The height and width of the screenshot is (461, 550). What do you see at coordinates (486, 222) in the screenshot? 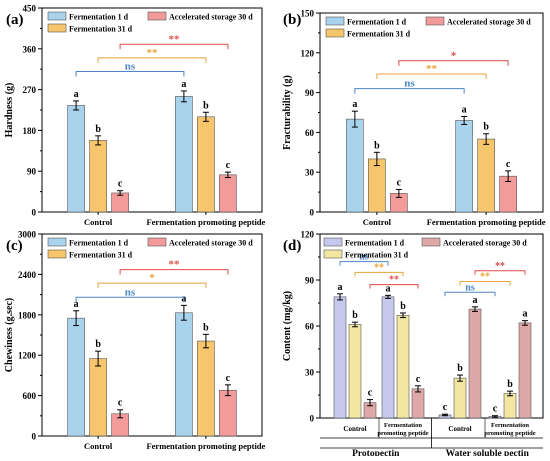
I see `x-tick-label: Fermentation promoting peptide` at bounding box center [486, 222].